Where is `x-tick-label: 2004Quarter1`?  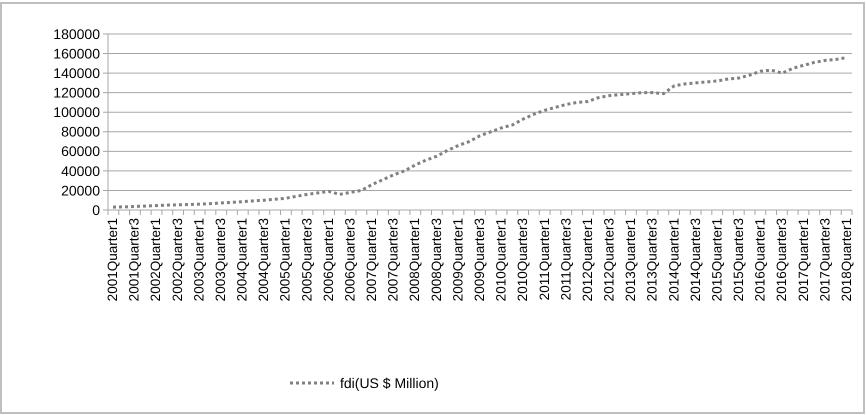
x-tick-label: 2004Quarter1 is located at coordinates (242, 260).